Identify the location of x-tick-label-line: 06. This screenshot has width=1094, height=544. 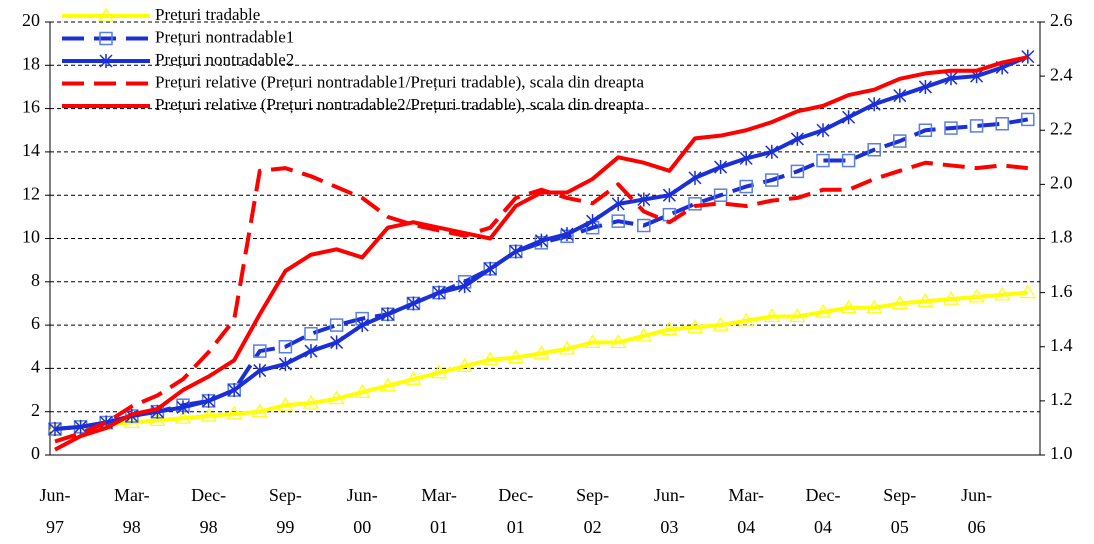
(977, 527).